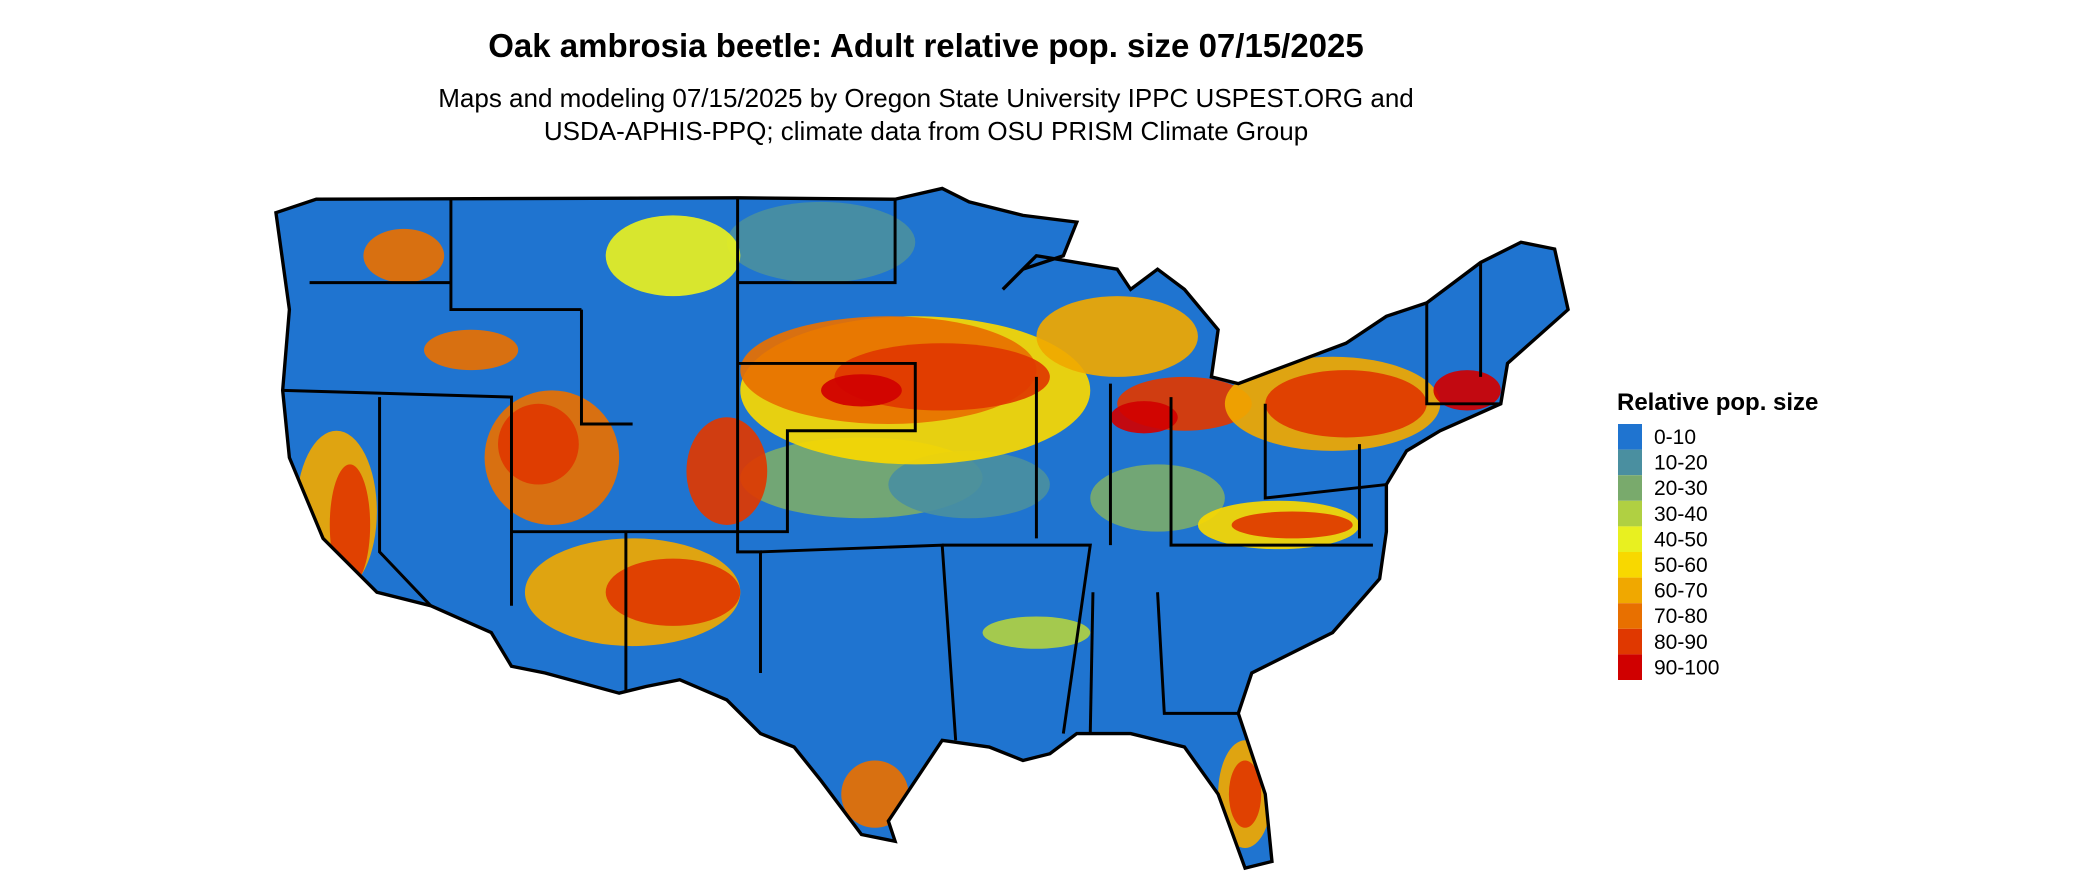  Describe the element at coordinates (1681, 514) in the screenshot. I see `legend-label: 30-40` at that location.